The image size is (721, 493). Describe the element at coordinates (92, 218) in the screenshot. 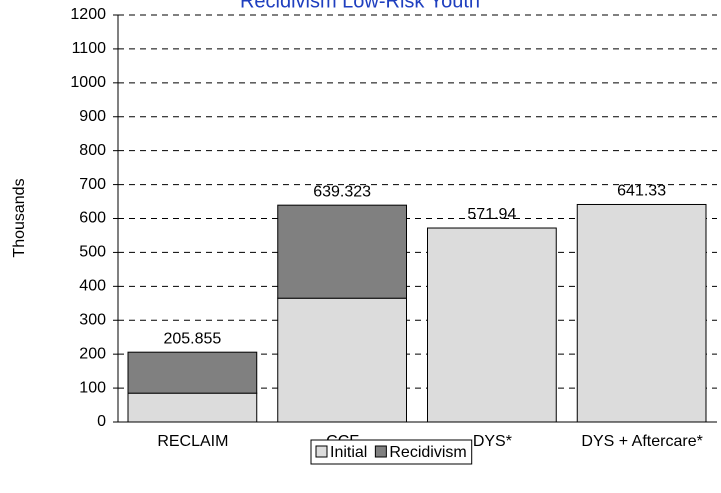

I see `y-tick-label: 600` at that location.